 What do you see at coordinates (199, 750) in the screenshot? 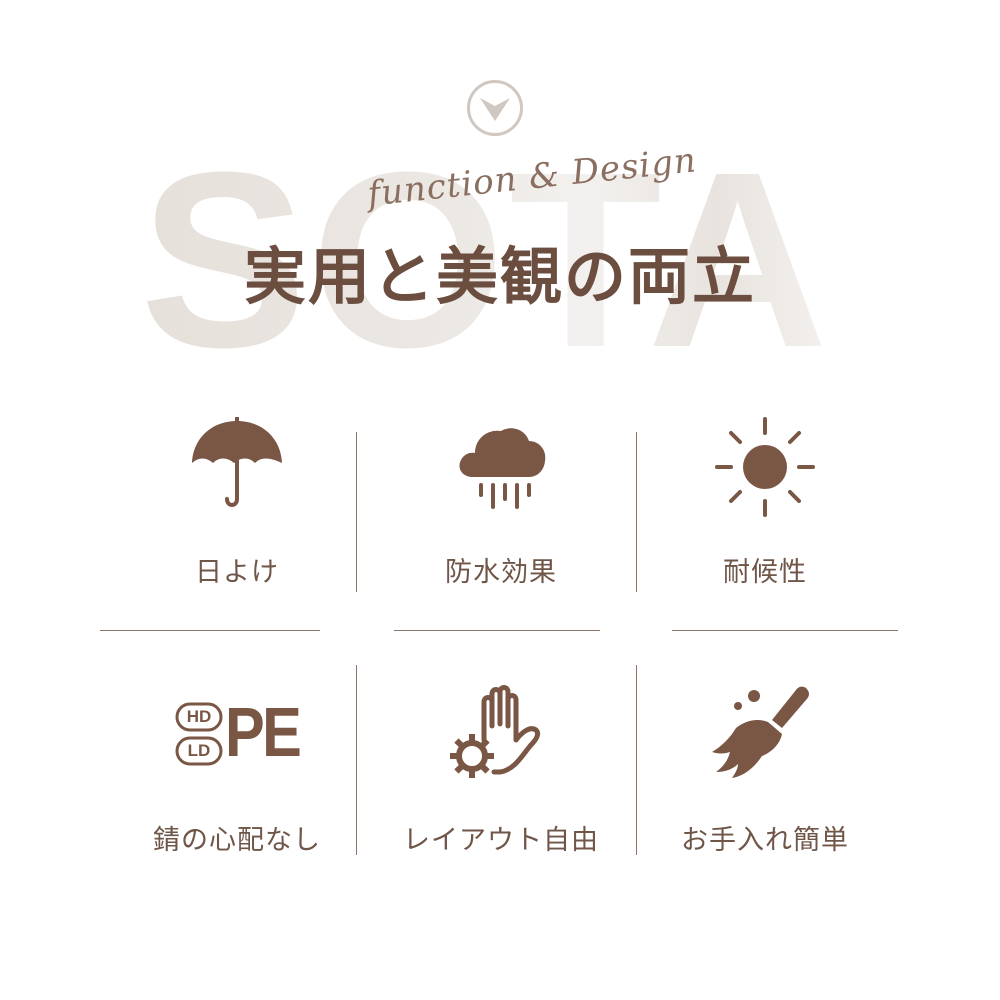
I see `ld-badge: LD` at bounding box center [199, 750].